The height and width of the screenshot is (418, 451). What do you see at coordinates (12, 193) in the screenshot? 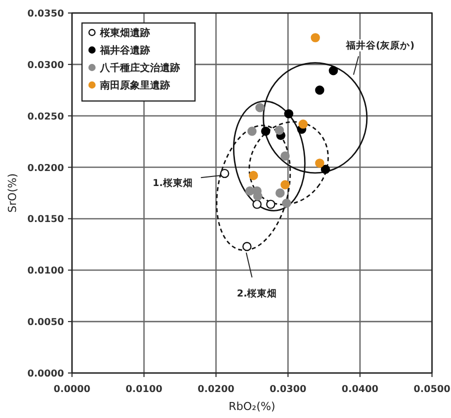
I see `y-axis-title: SrO(%)` at bounding box center [12, 193].